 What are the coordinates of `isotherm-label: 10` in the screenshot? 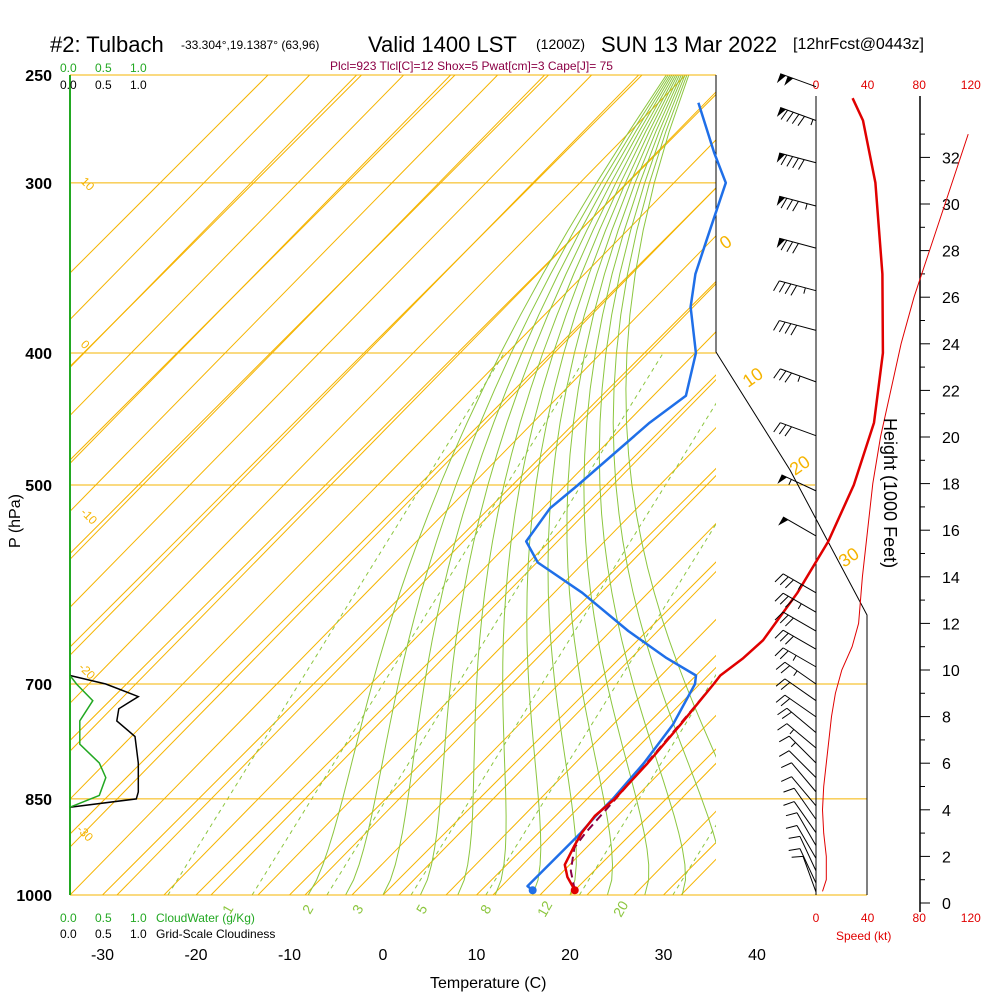 It's located at (88, 184).